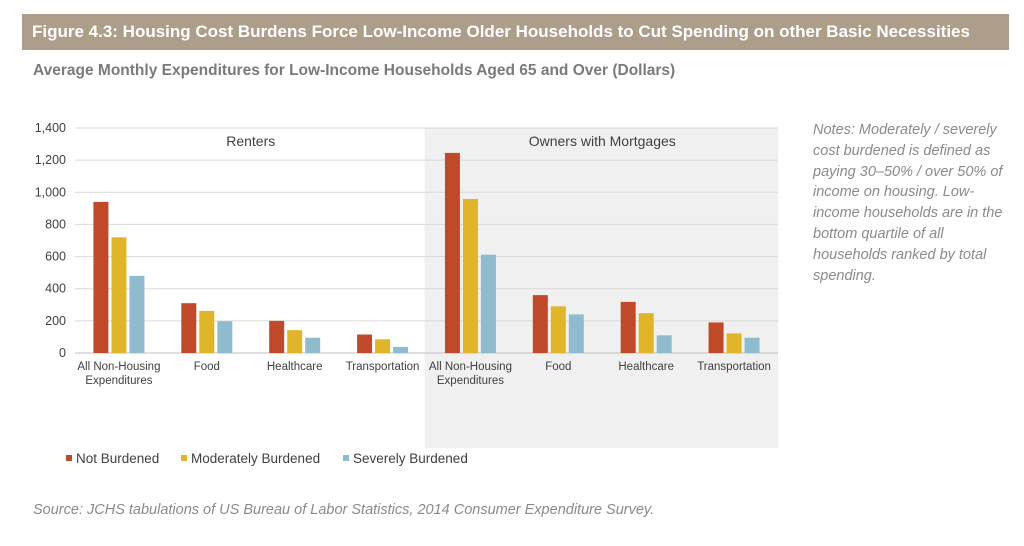 The image size is (1024, 546). Describe the element at coordinates (55, 289) in the screenshot. I see `y-tick-label: 400` at that location.